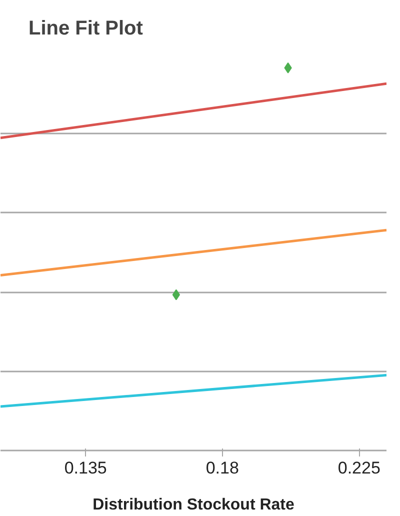  I want to click on x-axis-title: Distribution Stockout Rate, so click(193, 505).